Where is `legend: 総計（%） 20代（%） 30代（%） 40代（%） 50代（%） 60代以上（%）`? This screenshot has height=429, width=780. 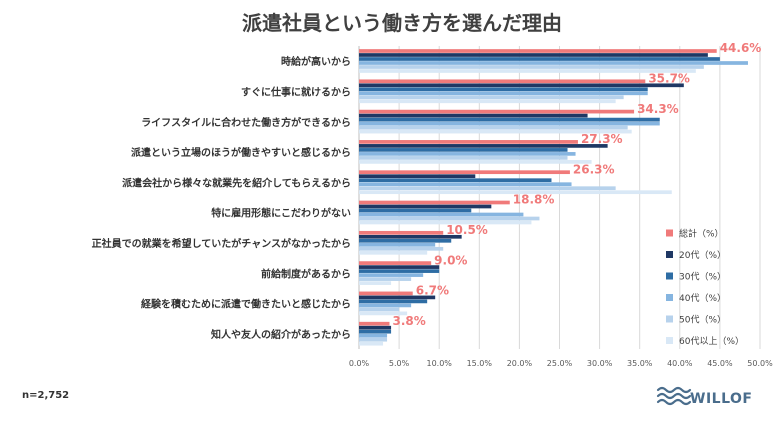
legend: 総計（%） 20代（%） 30代（%） 40代（%） 50代（%） 60代以上（%） is located at coordinates (705, 287).